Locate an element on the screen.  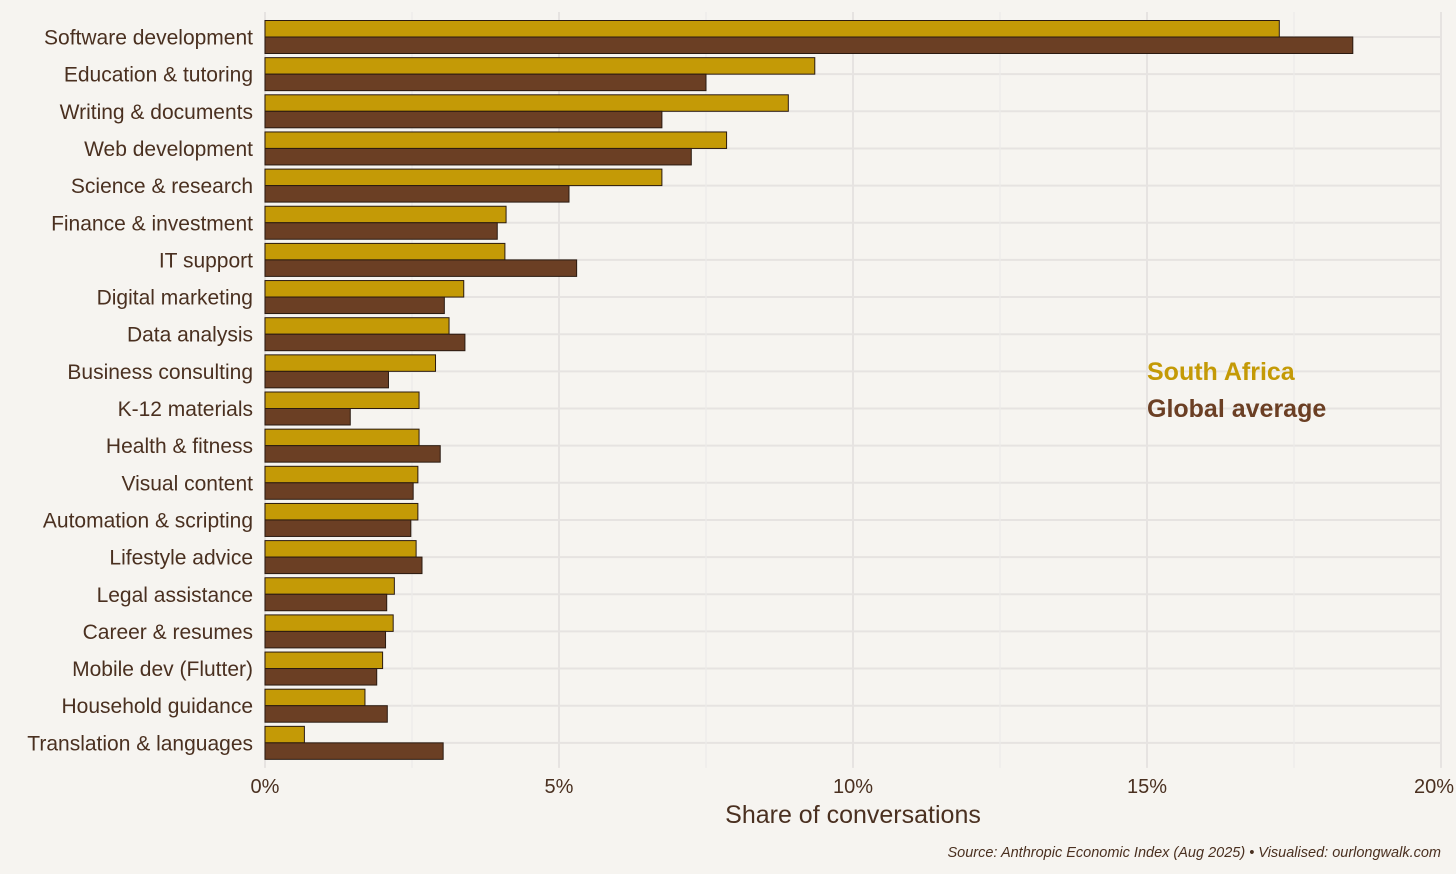
x-tick-label: 10% is located at coordinates (853, 787).